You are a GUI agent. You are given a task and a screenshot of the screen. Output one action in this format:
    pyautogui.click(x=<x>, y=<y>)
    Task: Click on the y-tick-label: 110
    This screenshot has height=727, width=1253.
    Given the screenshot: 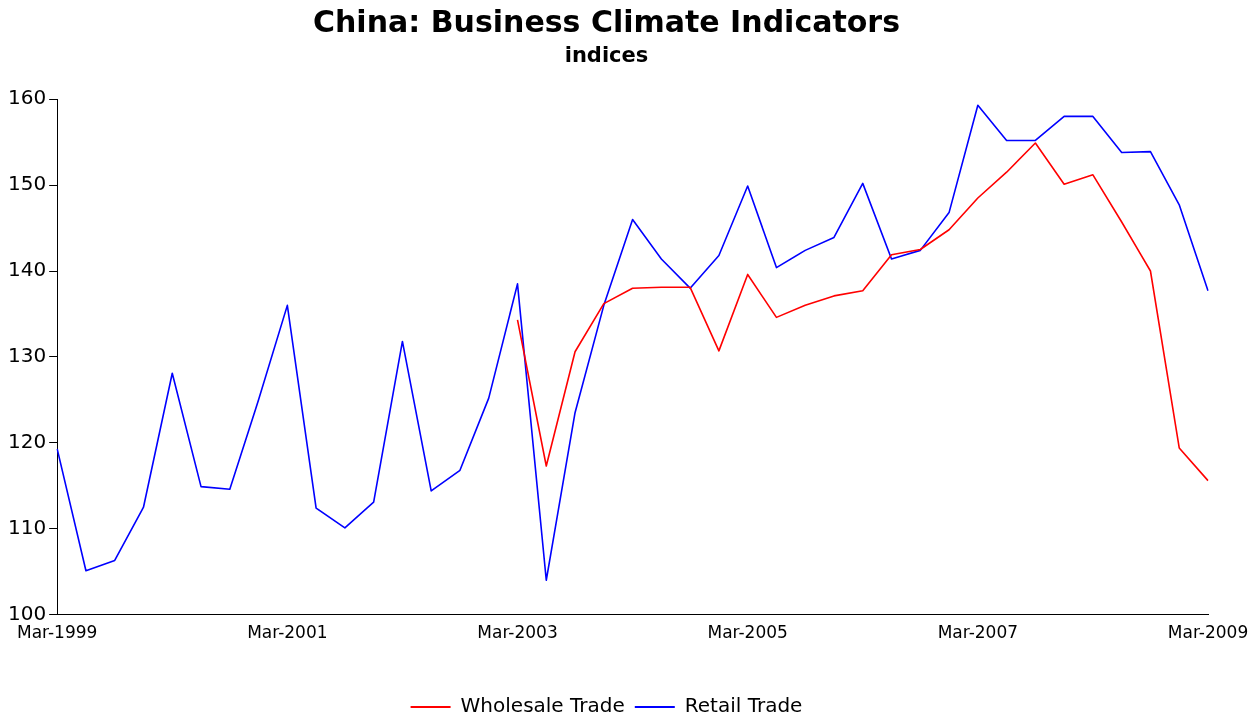 What is the action you would take?
    pyautogui.click(x=27, y=526)
    